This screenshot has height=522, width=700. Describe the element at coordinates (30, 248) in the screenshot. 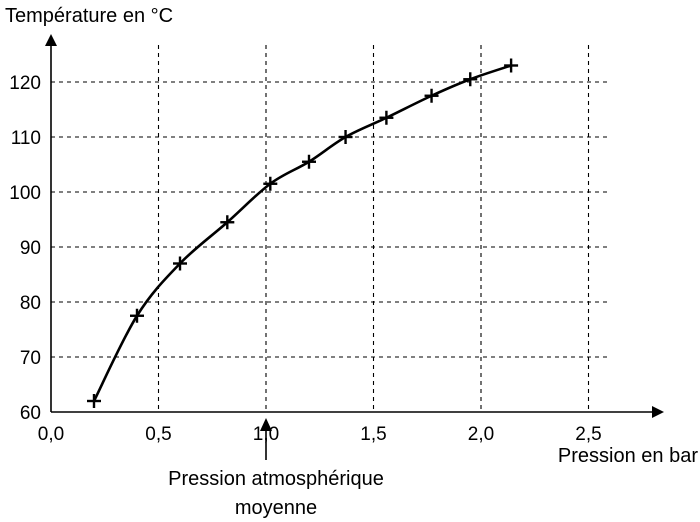

I see `y-tick-label: 90` at that location.